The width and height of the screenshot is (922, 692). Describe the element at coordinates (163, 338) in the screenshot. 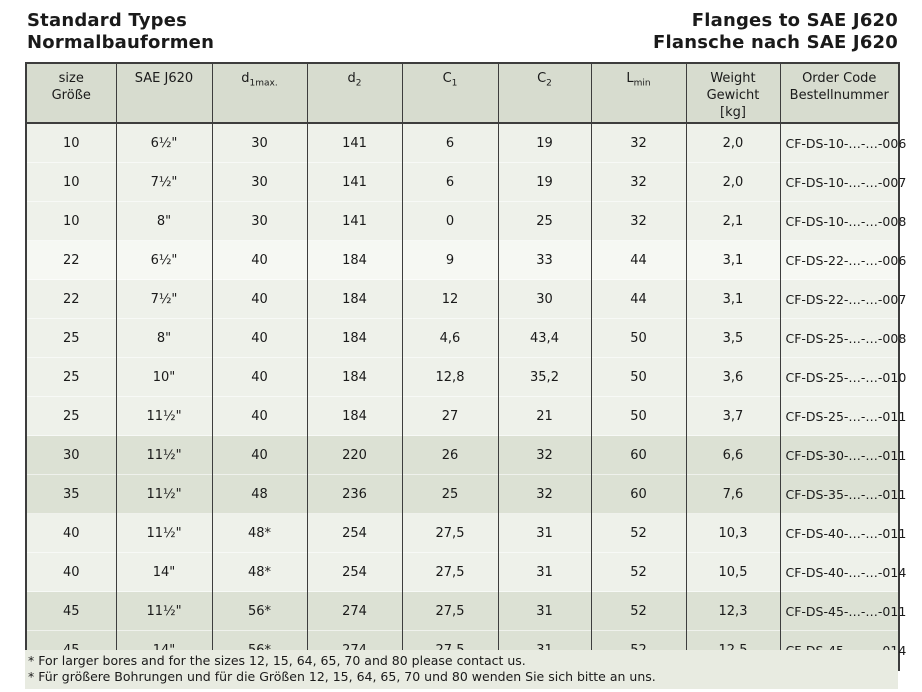

I see `cell-sae: 8"` at that location.